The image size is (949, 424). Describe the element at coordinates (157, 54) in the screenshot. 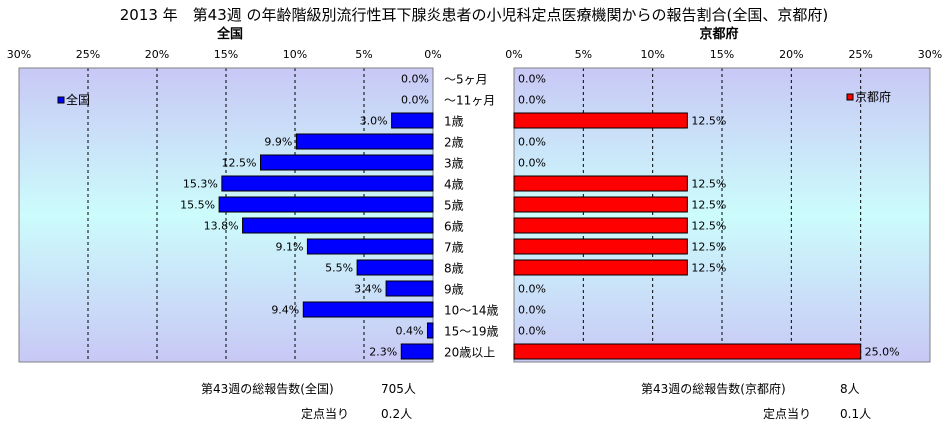

I see `left-tick-label: 20%` at that location.